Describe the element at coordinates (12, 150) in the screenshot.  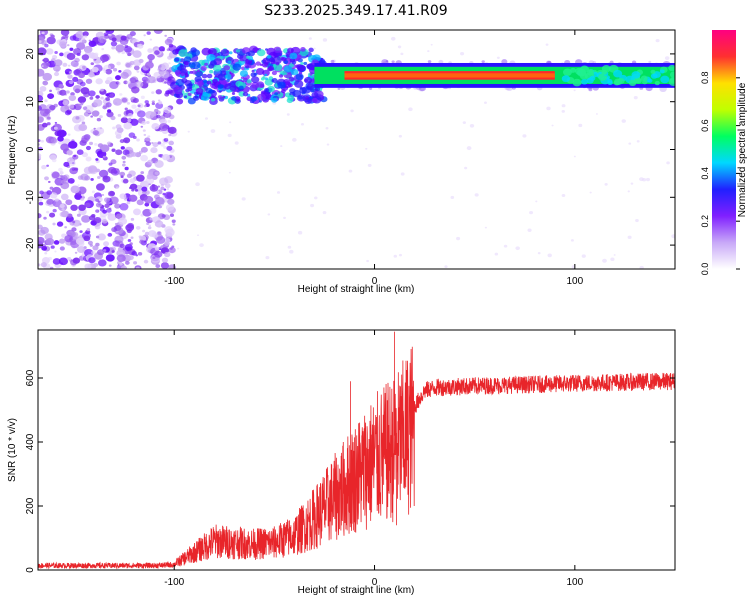
I see `heatmap-y-axis-label: Frequency (Hz)` at that location.